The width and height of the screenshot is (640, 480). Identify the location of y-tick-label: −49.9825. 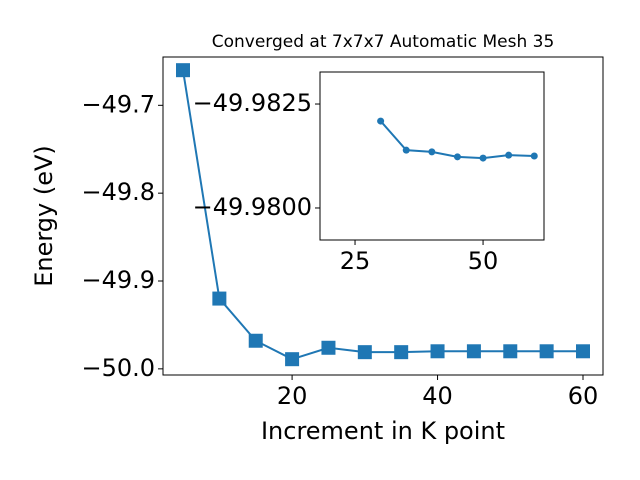
(252, 103).